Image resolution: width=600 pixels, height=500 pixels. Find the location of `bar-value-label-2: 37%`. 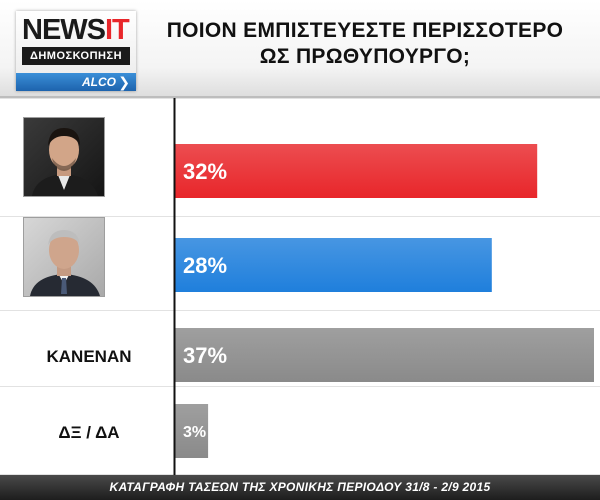

bar-value-label-2: 37% is located at coordinates (205, 355).